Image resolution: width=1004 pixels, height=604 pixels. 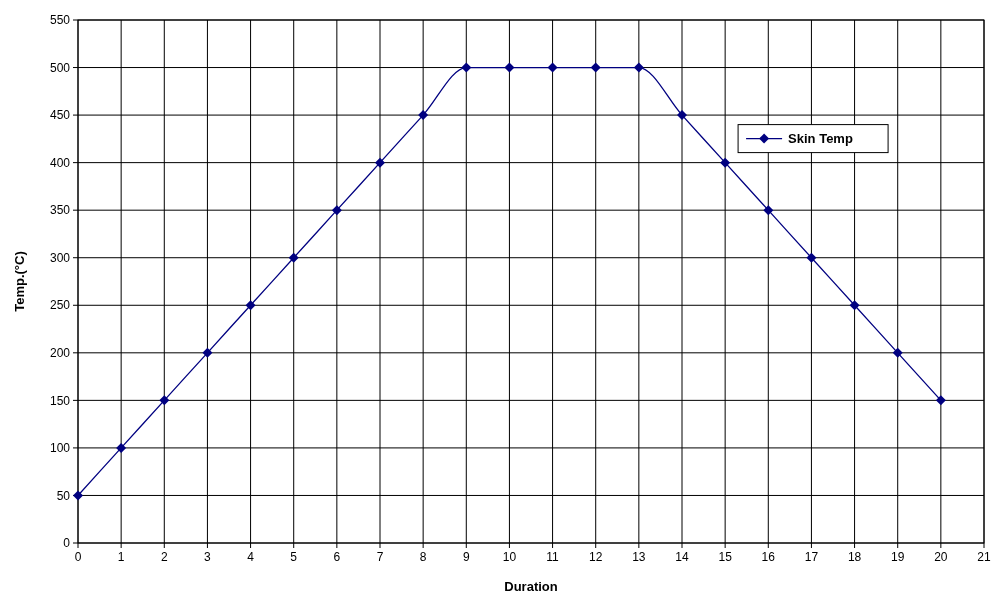 I want to click on x-tick-label: 19, so click(x=898, y=557).